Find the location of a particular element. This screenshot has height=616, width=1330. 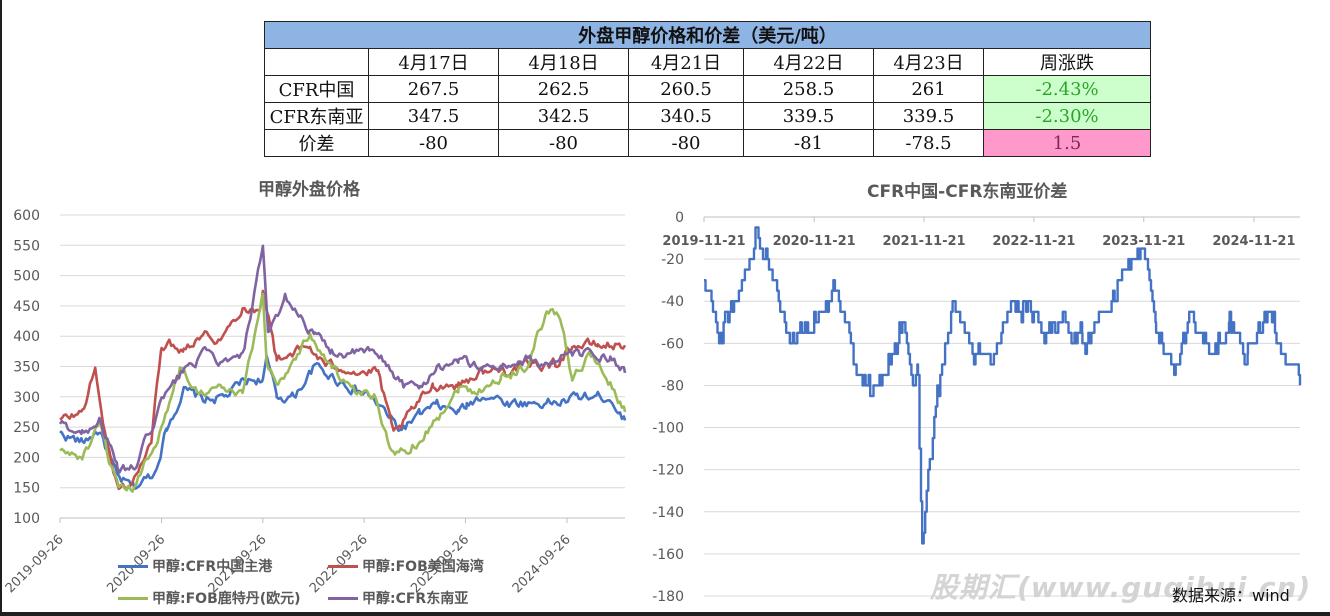

chart-title-spread: CFR中国-CFR东南亚价差 is located at coordinates (967, 192).